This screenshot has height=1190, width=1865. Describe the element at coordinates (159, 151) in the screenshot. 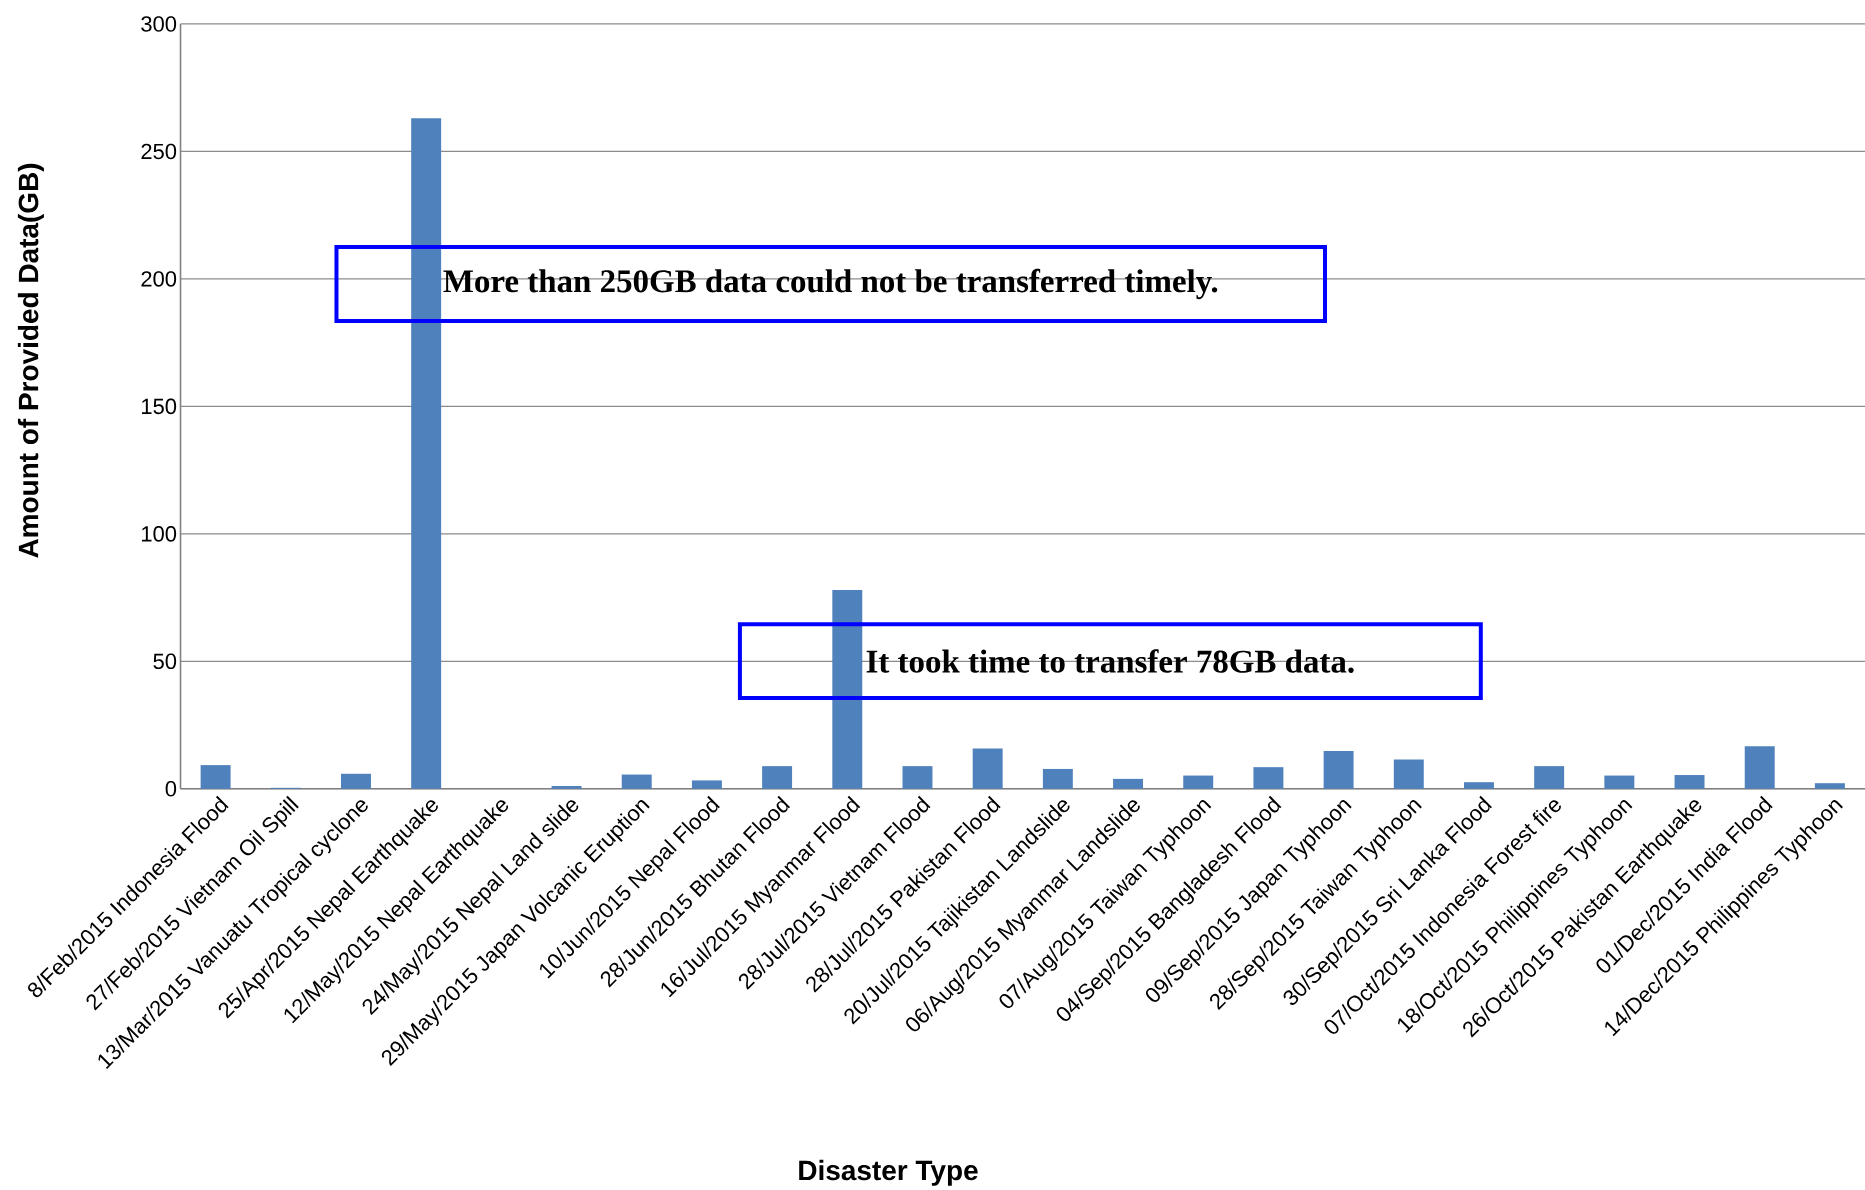

I see `y-tick-label: 250` at that location.